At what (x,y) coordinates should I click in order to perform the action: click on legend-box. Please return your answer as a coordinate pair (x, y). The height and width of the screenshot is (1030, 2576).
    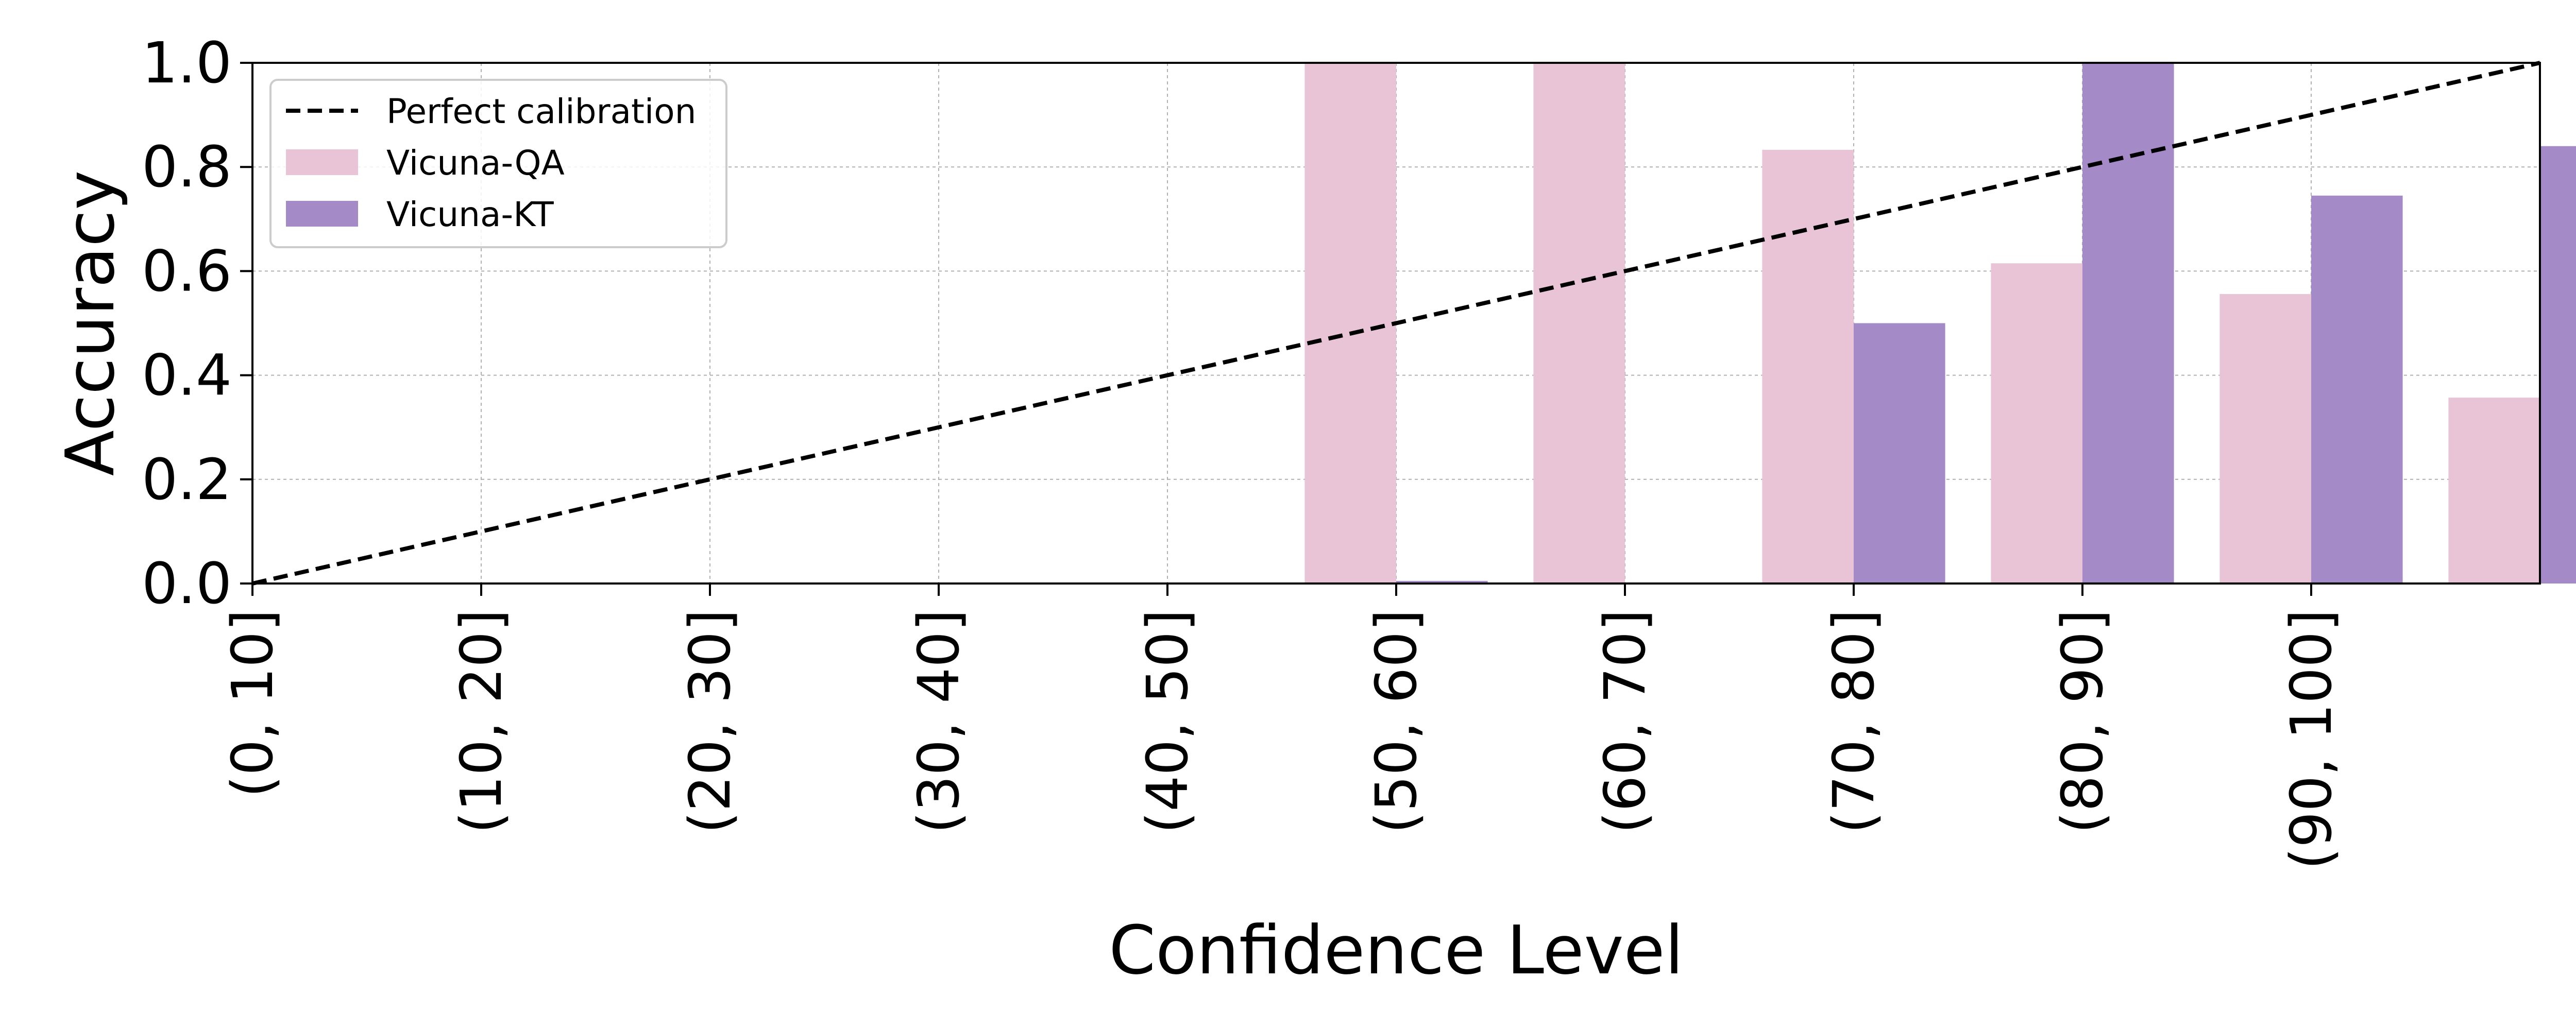
    Looking at the image, I should click on (498, 163).